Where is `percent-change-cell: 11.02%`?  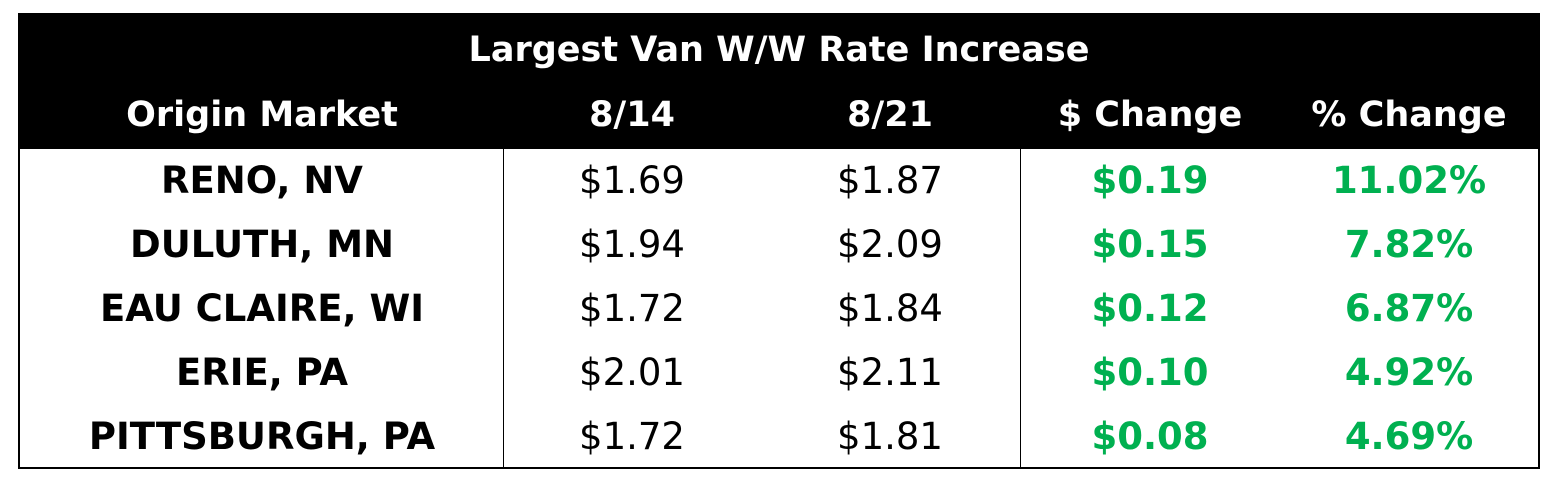 percent-change-cell: 11.02% is located at coordinates (1409, 180).